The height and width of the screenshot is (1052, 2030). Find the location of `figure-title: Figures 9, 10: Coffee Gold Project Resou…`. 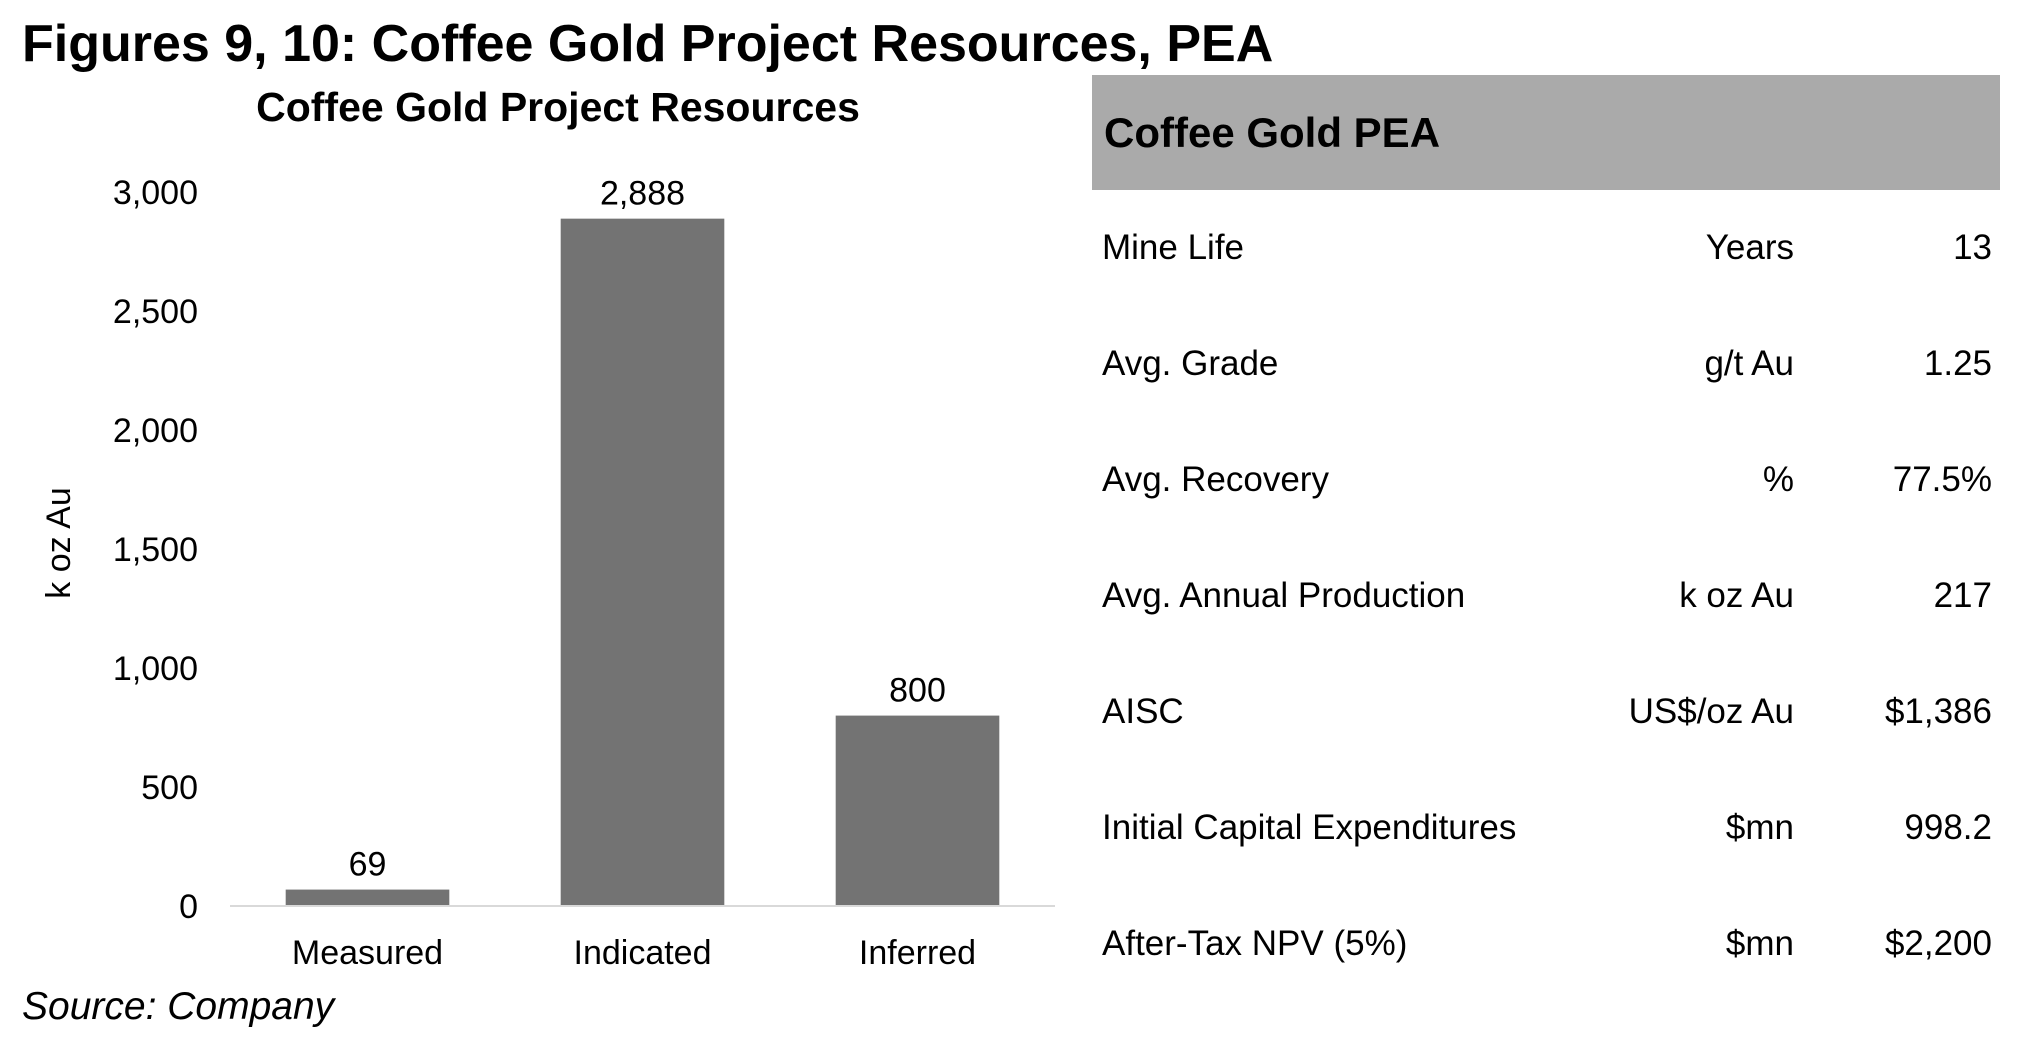

figure-title: Figures 9, 10: Coffee Gold Project Resou… is located at coordinates (648, 44).